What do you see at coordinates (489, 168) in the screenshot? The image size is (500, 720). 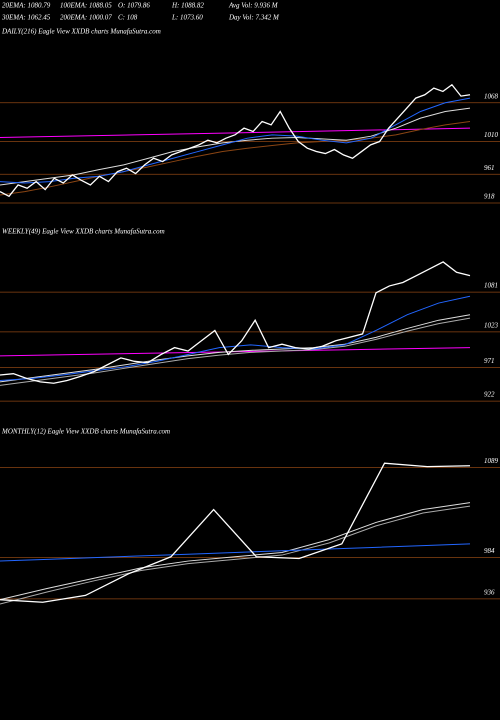 I see `y-tick-label: 961` at bounding box center [489, 168].